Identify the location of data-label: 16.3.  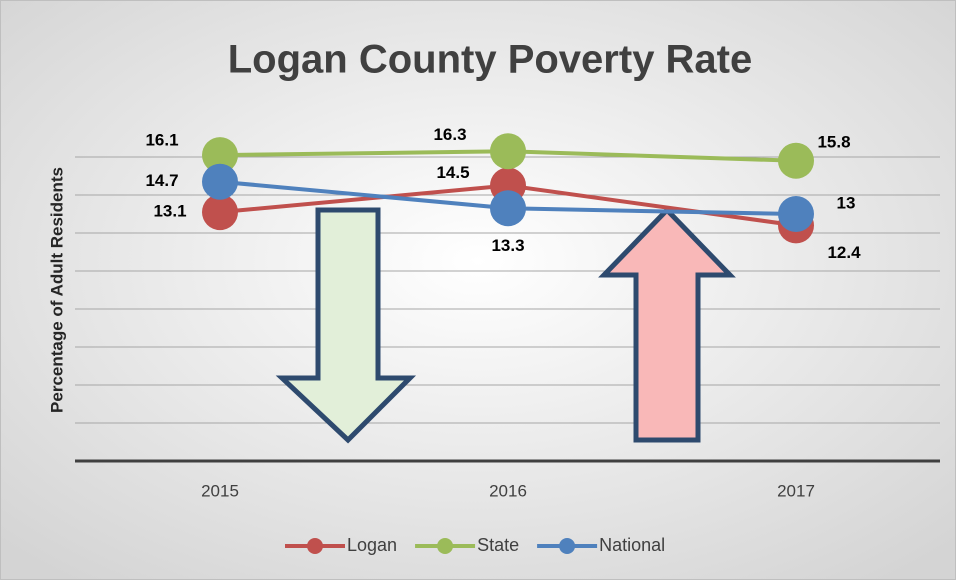
(449, 134).